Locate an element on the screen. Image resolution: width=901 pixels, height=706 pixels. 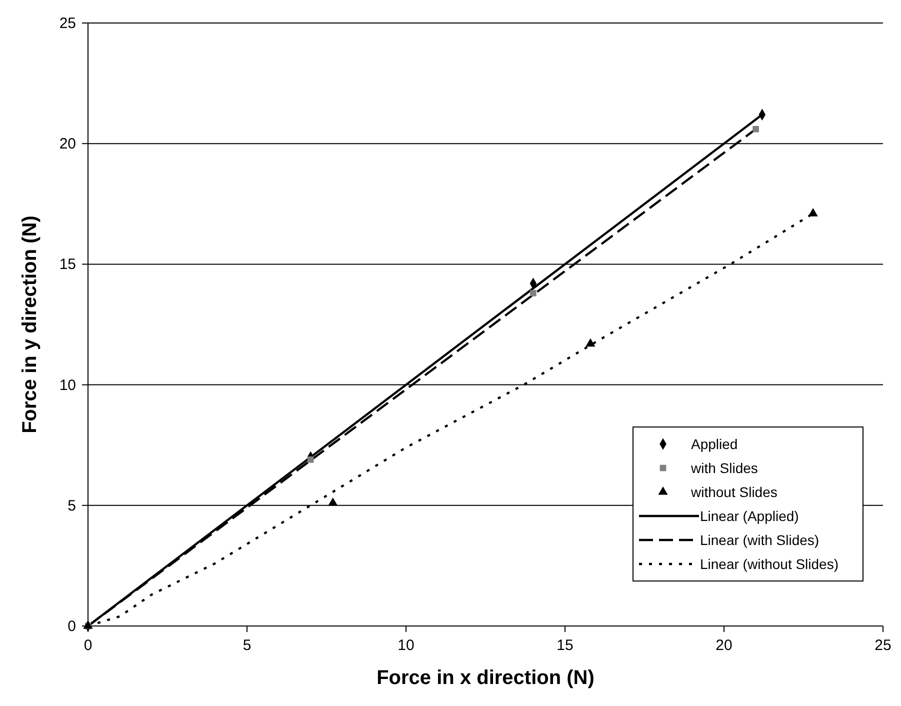
y-axis-title: Force in y direction (N) is located at coordinates (30, 325).